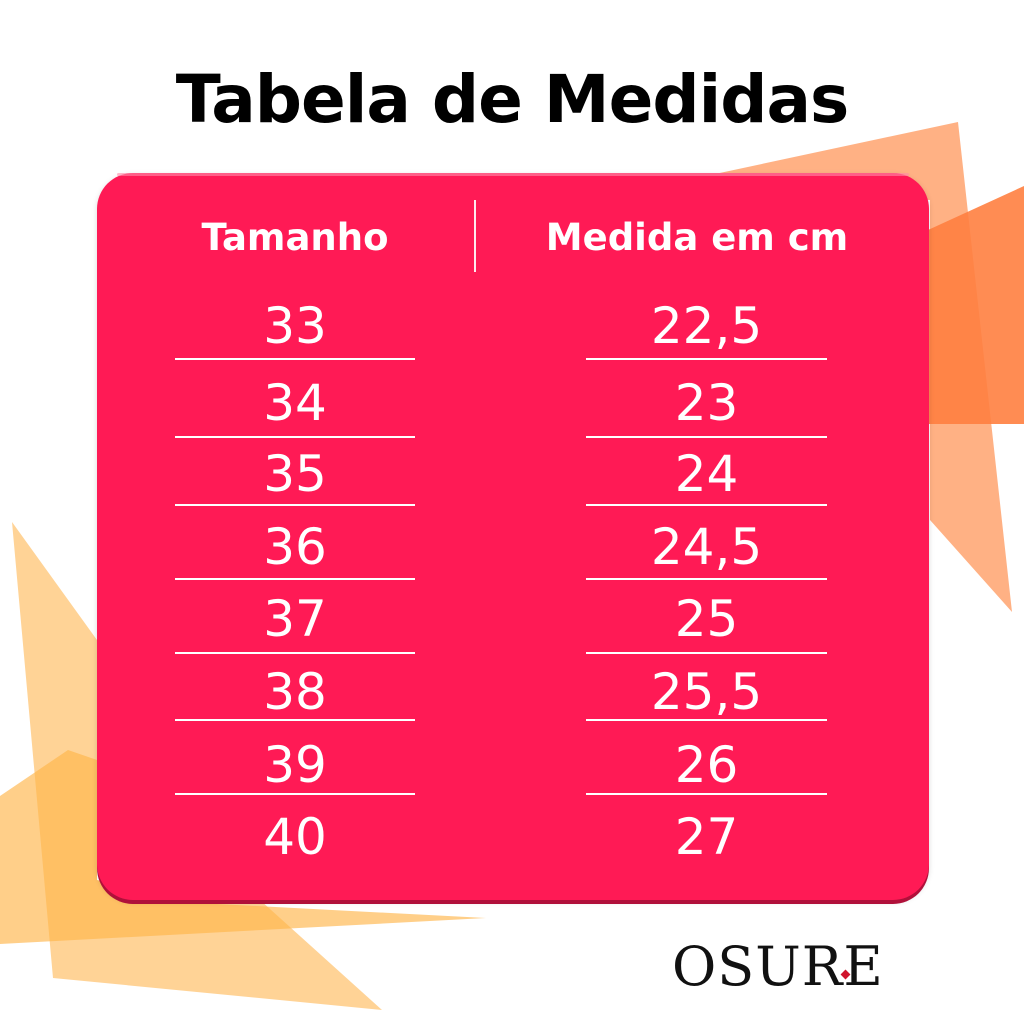 This screenshot has width=1024, height=1024. Describe the element at coordinates (513, 835) in the screenshot. I see `table-row: 40 27` at that location.